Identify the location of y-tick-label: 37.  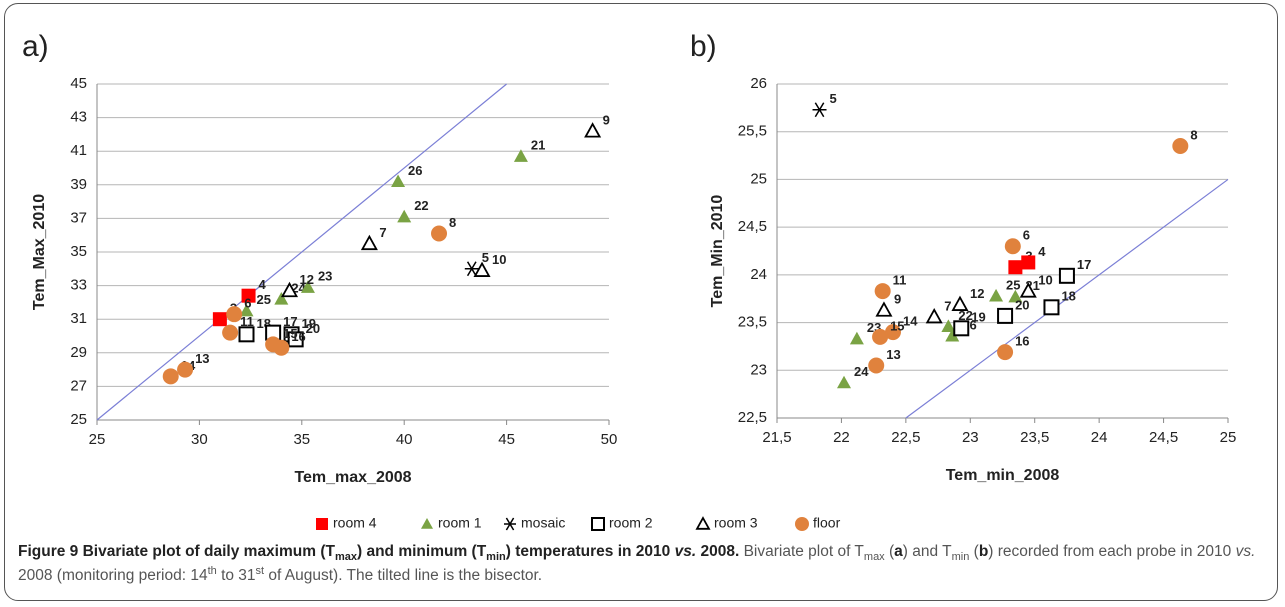
(78, 217).